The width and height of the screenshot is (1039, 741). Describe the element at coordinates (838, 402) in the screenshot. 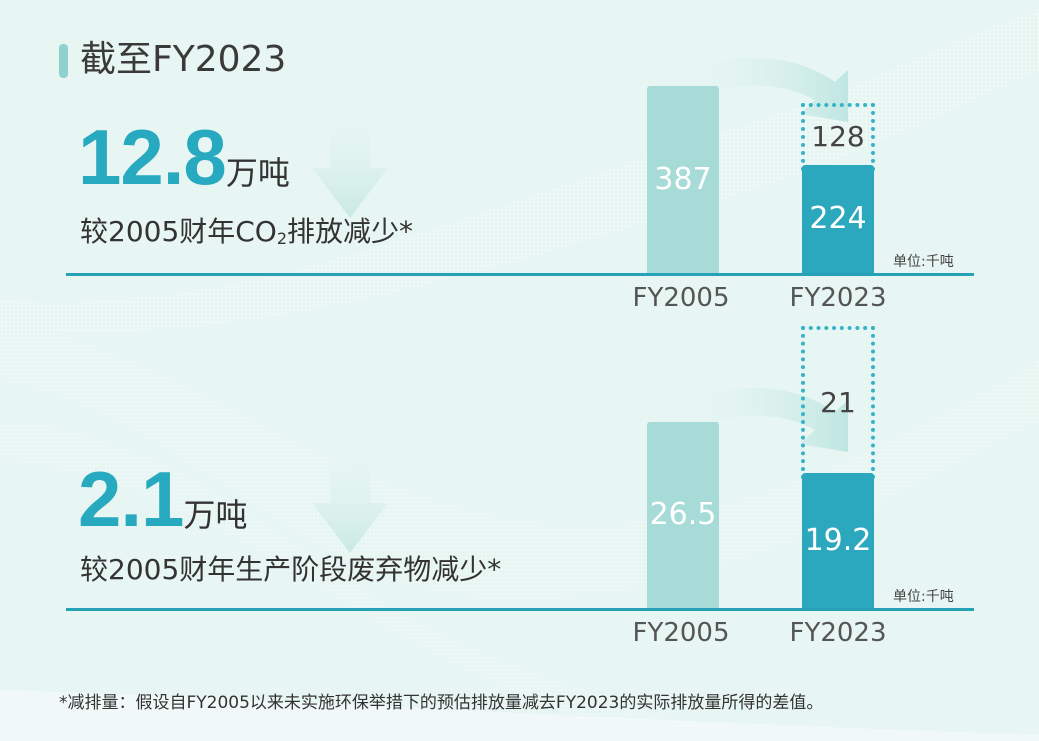

I see `reduction-value-label: 21` at that location.